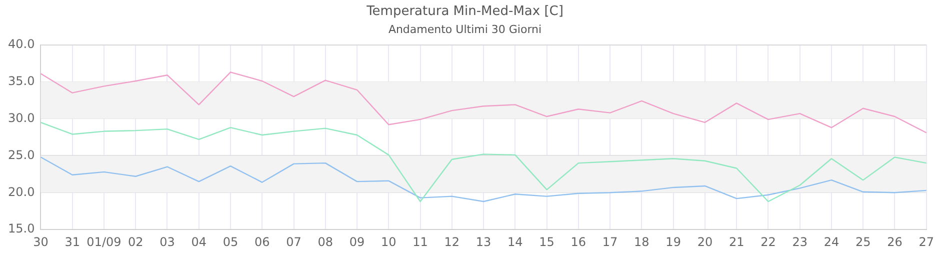  What do you see at coordinates (21, 191) in the screenshot?
I see `y-tick-label: 20.0` at bounding box center [21, 191].